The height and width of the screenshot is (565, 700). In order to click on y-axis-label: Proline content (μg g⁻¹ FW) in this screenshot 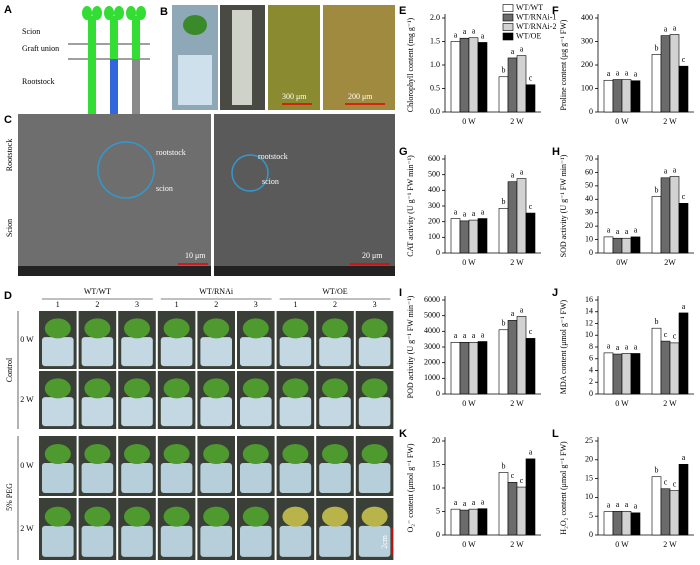, I will do `click(563, 64)`.